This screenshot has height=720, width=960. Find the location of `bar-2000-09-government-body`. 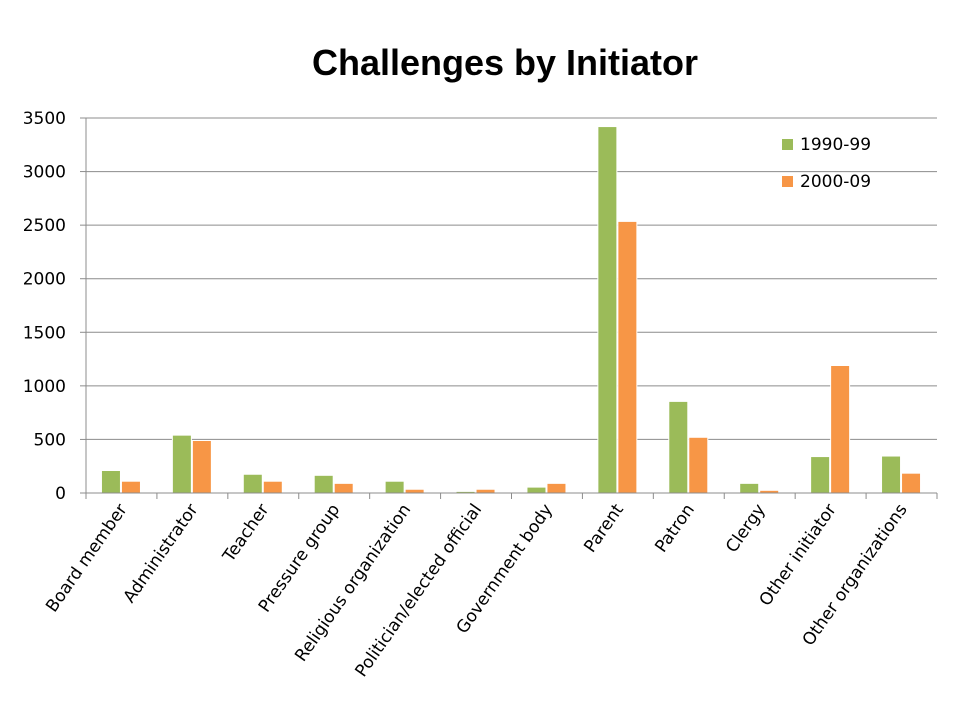

bar-2000-09-government-body is located at coordinates (556, 488).